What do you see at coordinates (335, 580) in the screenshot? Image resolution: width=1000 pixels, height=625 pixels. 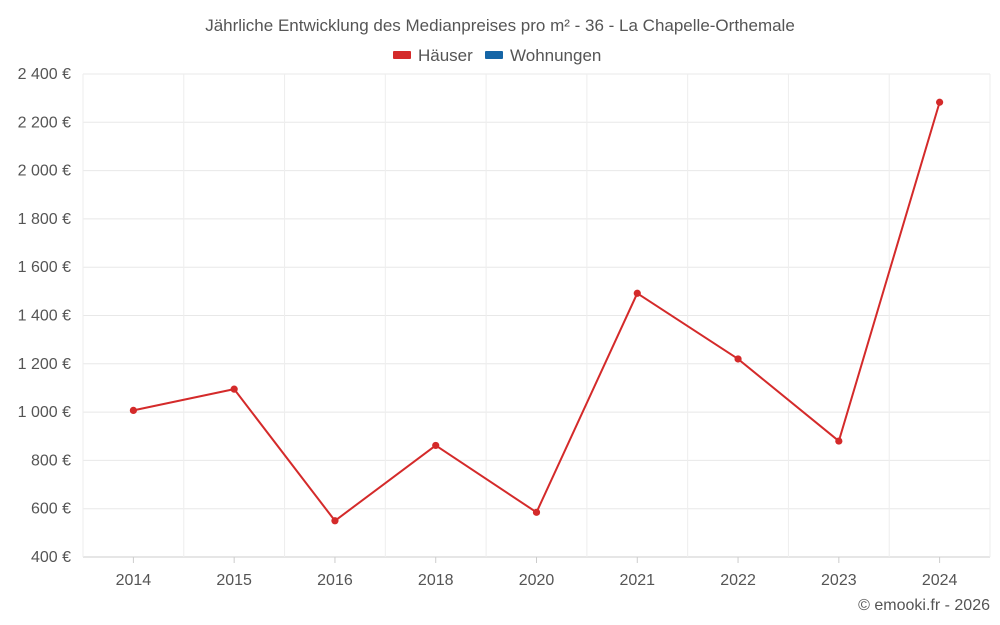 I see `x-tick-label: 2016` at bounding box center [335, 580].